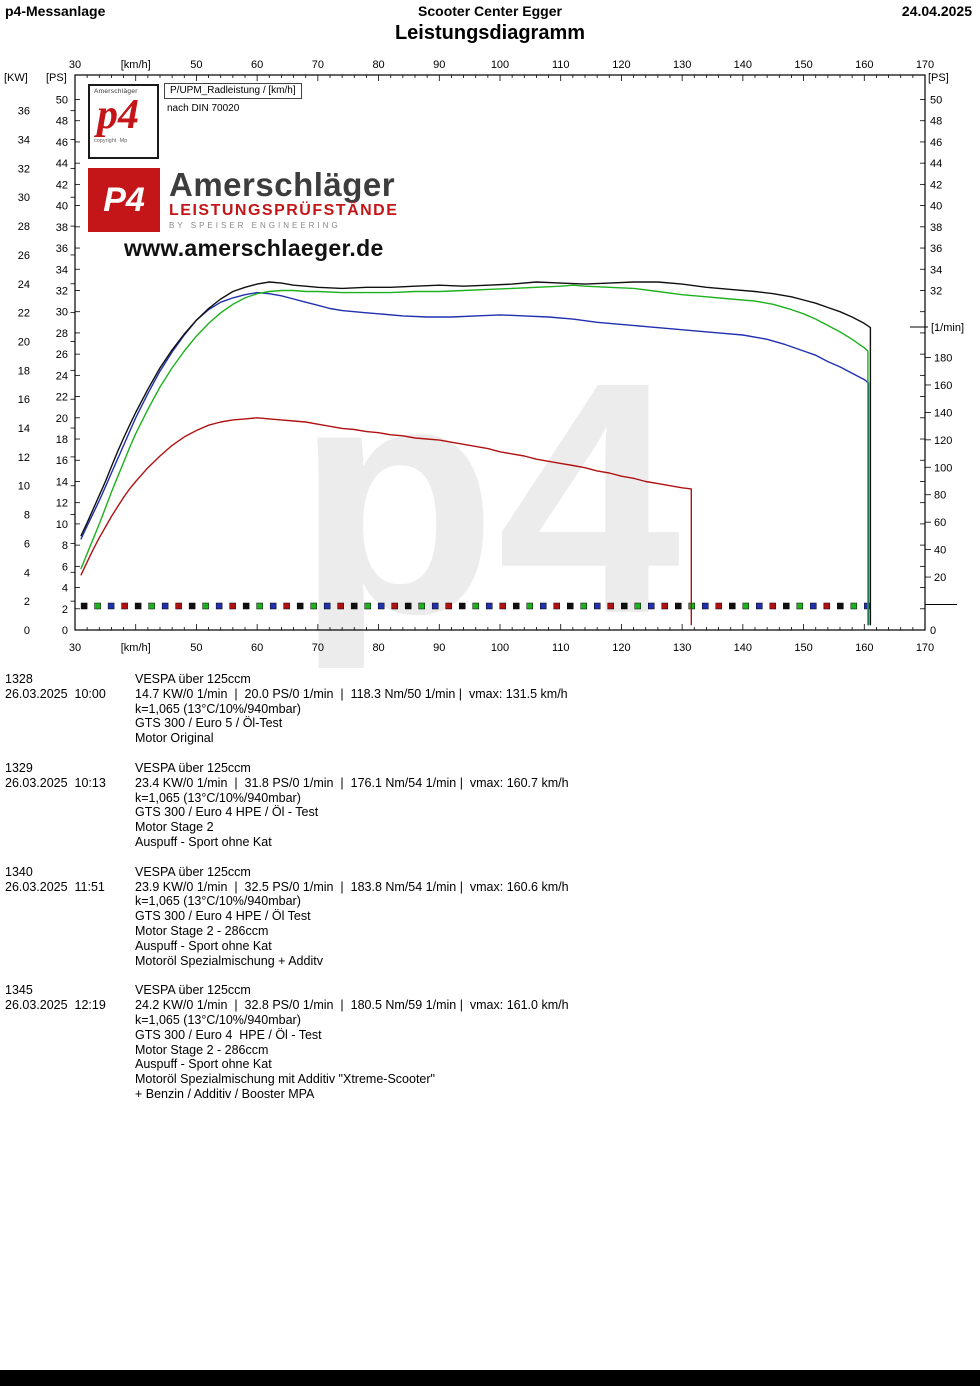 The width and height of the screenshot is (980, 1386). Describe the element at coordinates (936, 122) in the screenshot. I see `svg-text: 48` at that location.